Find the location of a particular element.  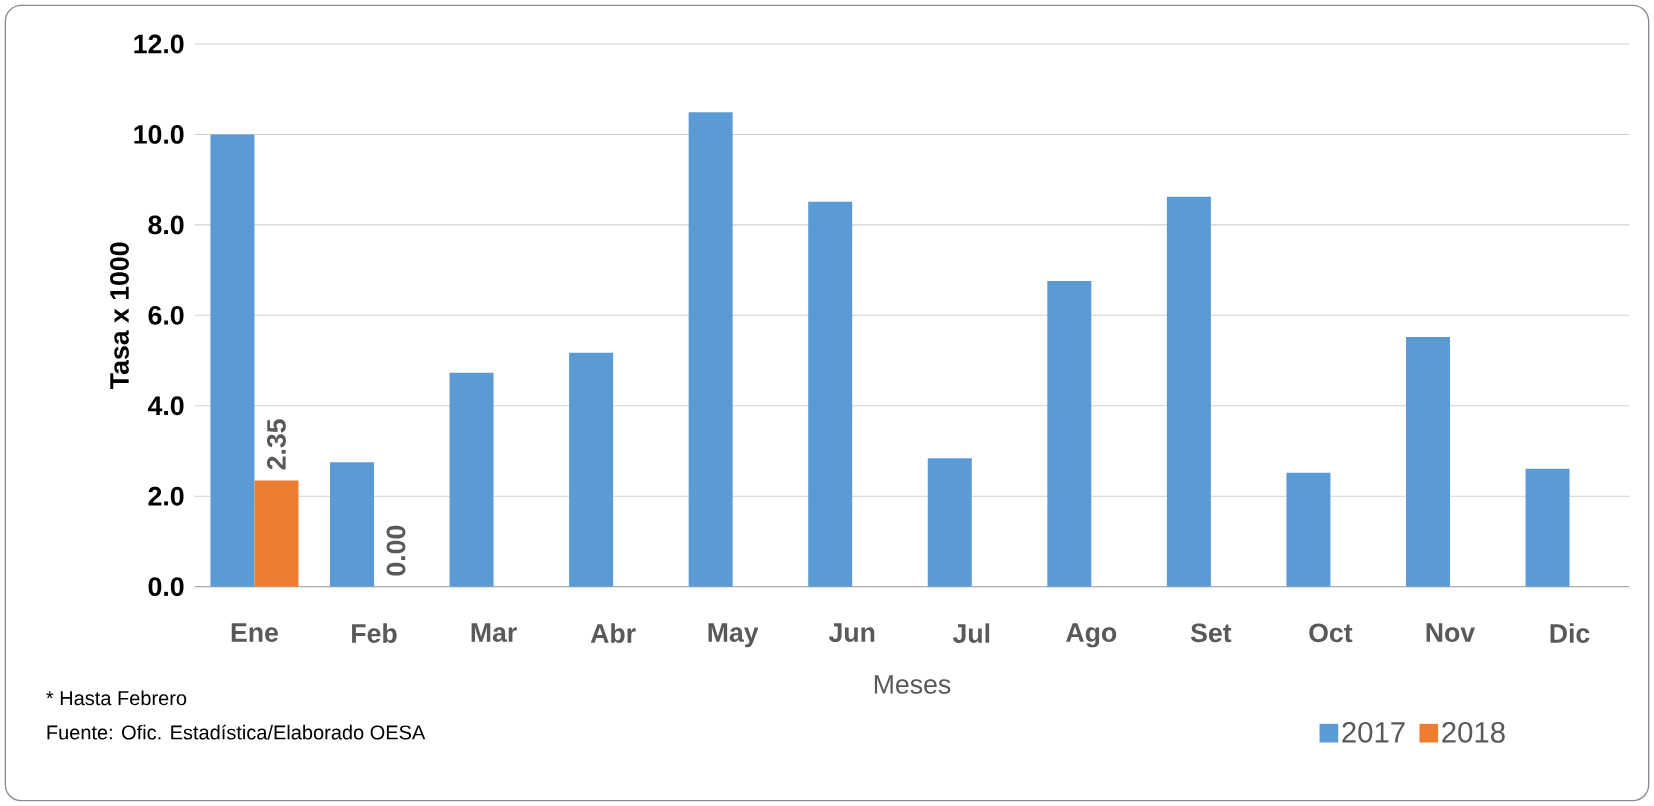

x-tick-label: Ene is located at coordinates (254, 632).